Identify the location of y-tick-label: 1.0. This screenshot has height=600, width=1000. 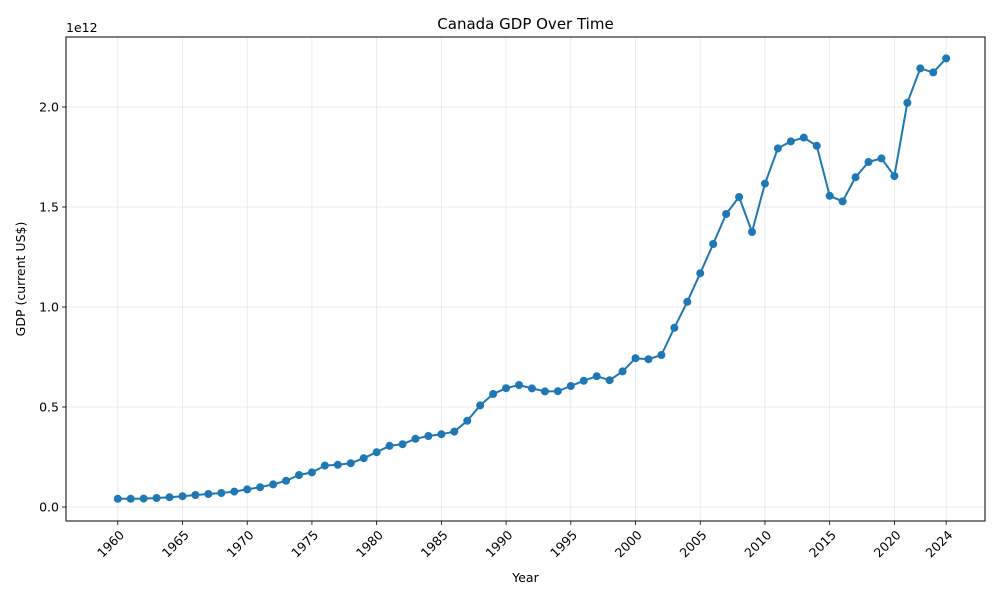
(49, 307).